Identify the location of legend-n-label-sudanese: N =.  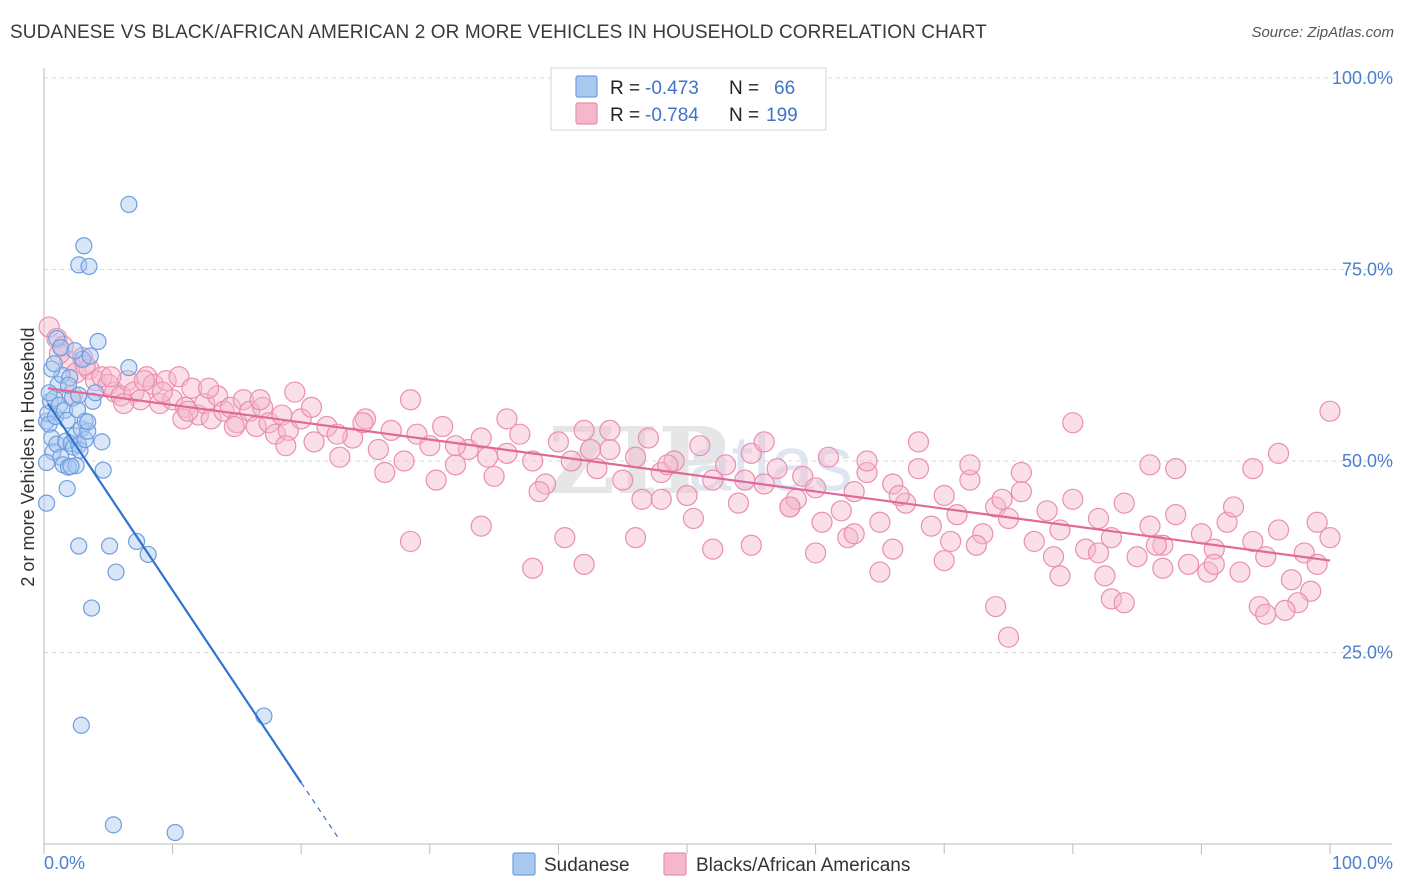
(744, 88).